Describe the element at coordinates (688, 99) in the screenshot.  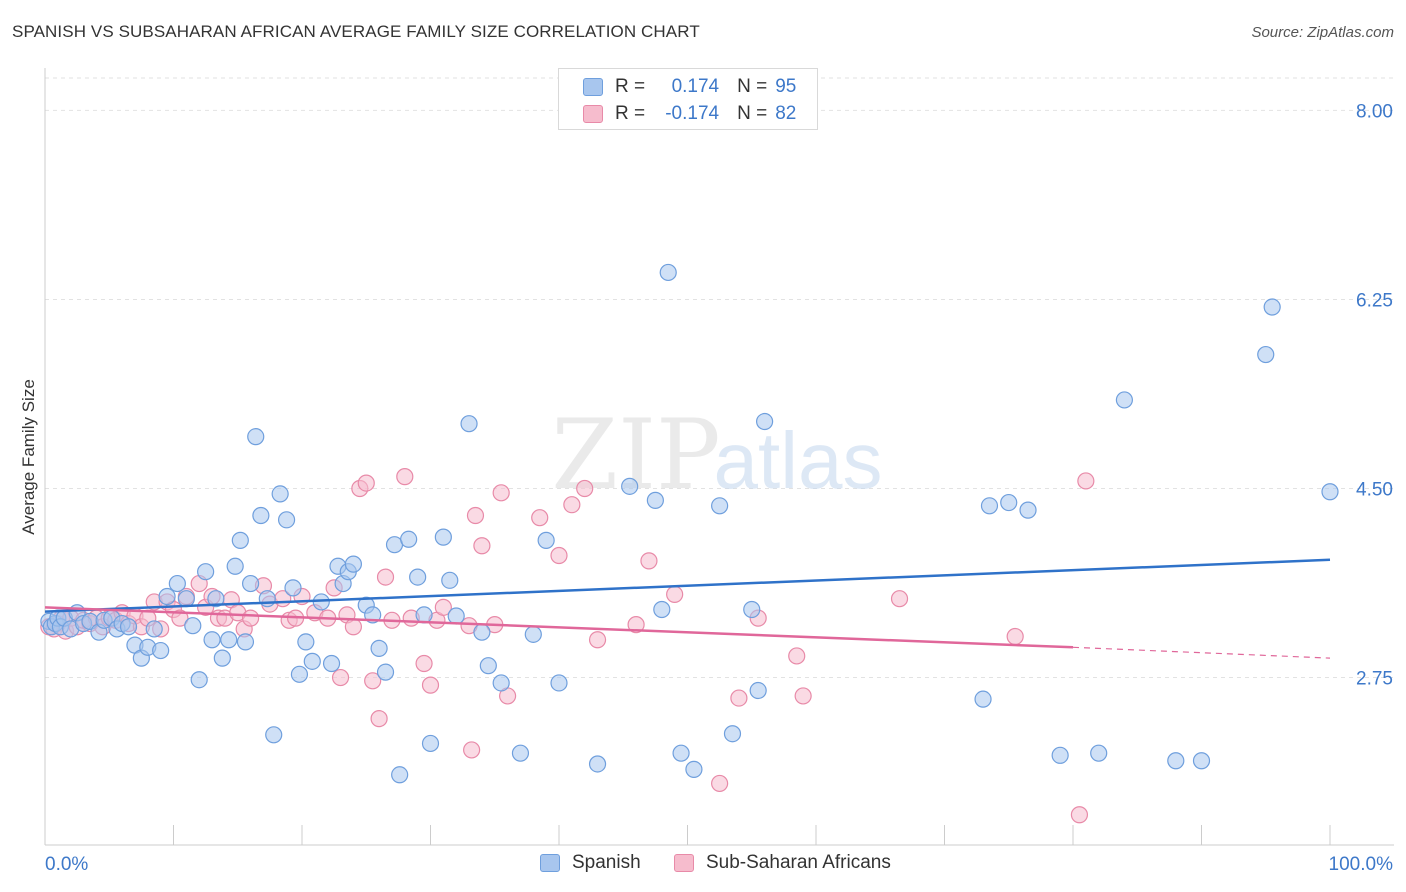
I see `correlation-legend: R = 0.174 N = 95 R = -0.174 N = 82` at that location.